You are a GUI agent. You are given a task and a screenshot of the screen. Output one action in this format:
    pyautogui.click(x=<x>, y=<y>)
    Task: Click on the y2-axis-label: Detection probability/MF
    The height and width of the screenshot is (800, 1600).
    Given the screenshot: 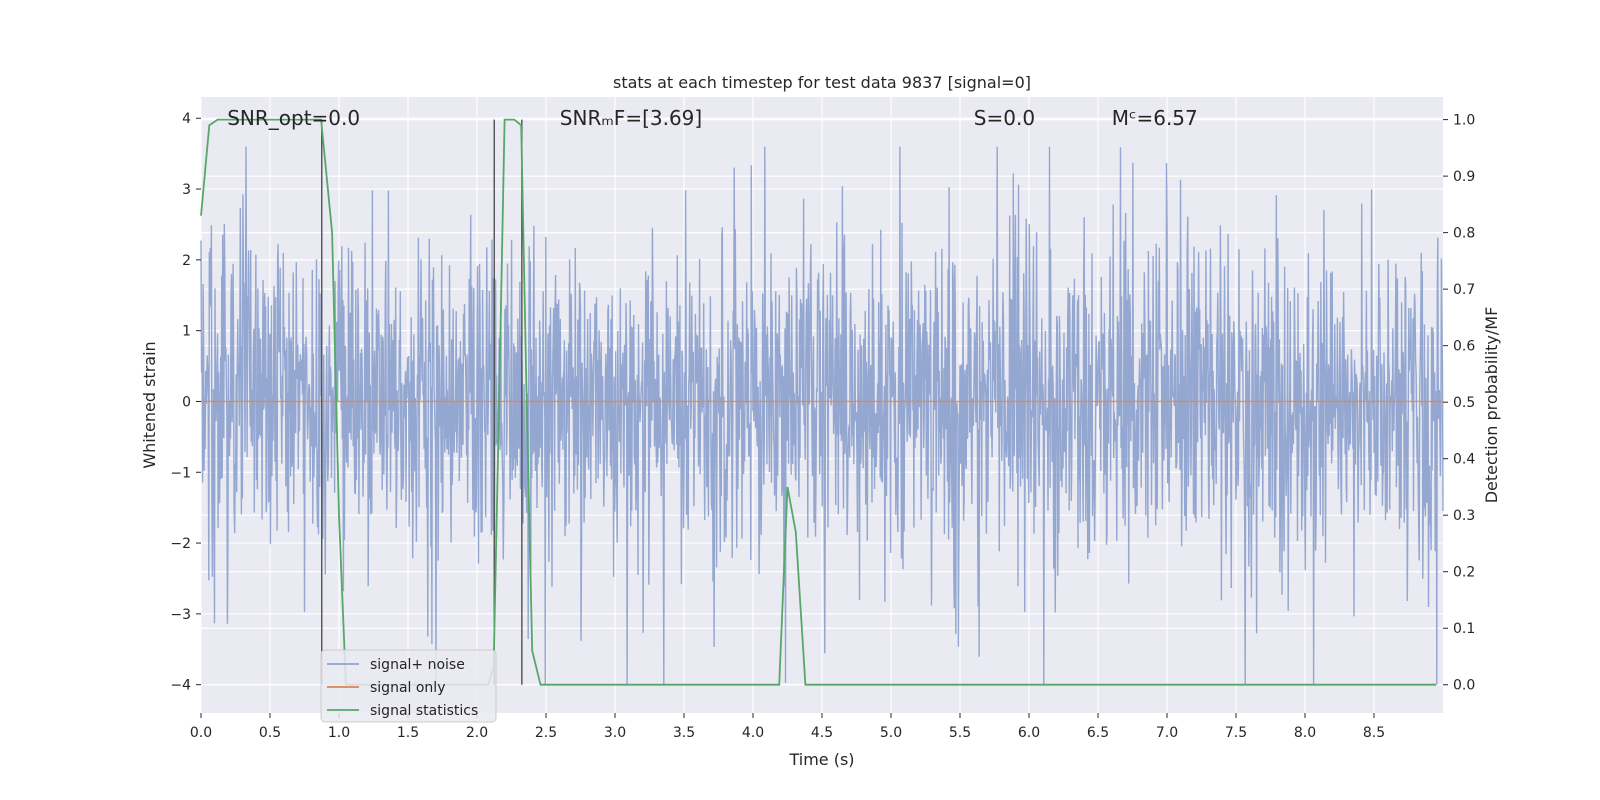 What is the action you would take?
    pyautogui.click(x=1491, y=405)
    